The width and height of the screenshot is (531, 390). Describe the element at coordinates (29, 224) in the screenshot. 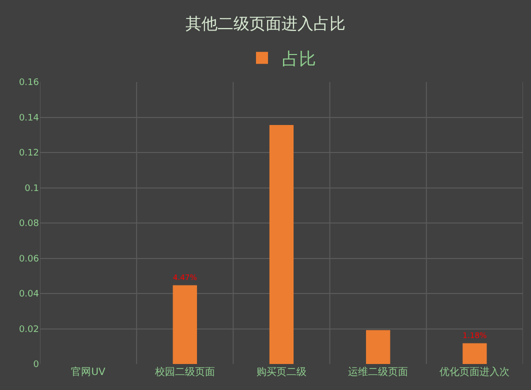

I see `y-tick-label: 0.08` at that location.